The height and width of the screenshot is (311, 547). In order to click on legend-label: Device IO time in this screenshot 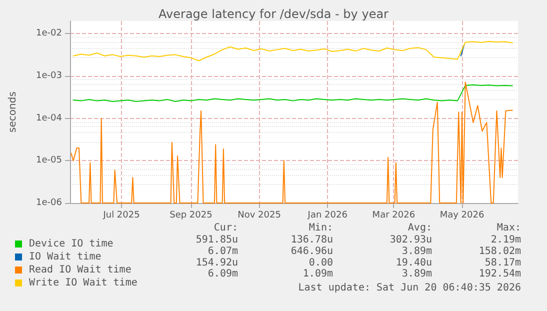, I will do `click(71, 244)`.